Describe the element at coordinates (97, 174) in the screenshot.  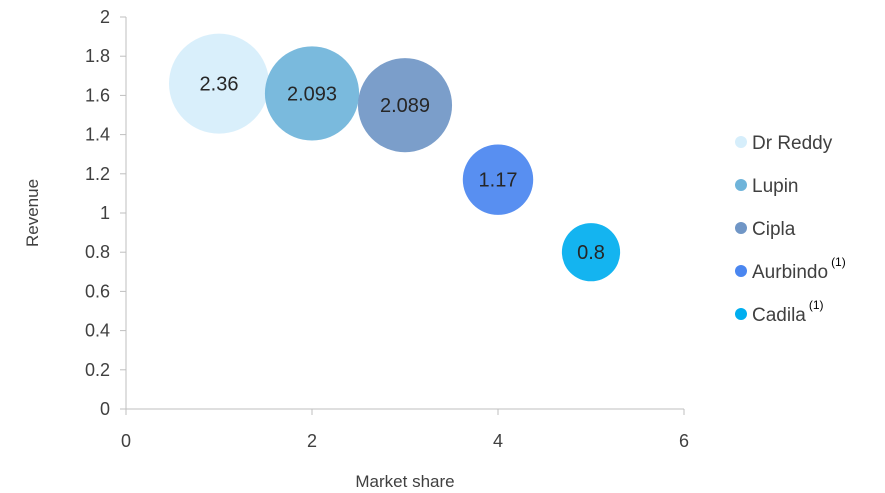
I see `y-tick-label: 1.2` at that location.